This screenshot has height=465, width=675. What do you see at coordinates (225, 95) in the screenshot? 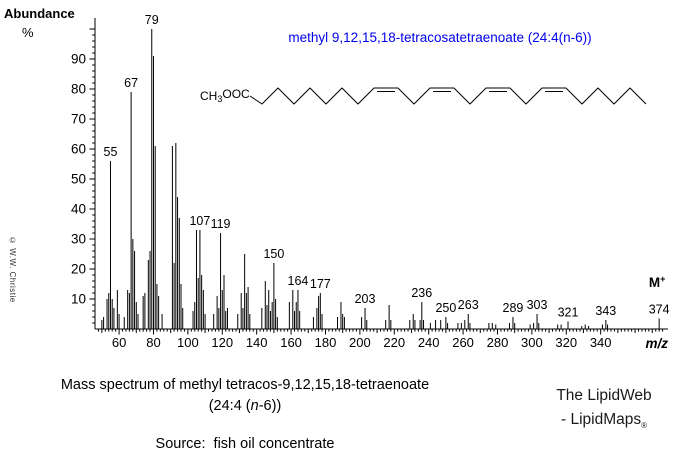
I see `ester-group-label: CH3OOC` at bounding box center [225, 95].